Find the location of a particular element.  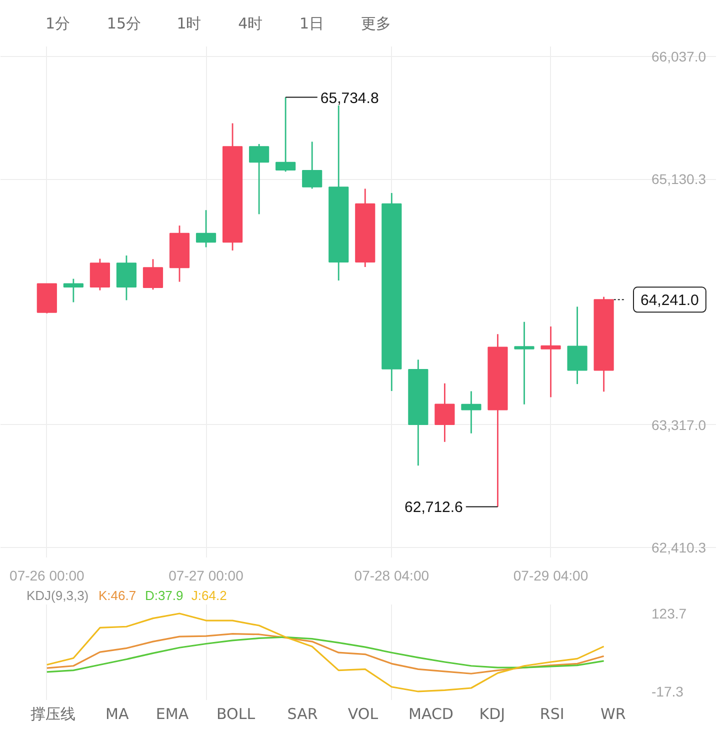

text: MA is located at coordinates (118, 714).